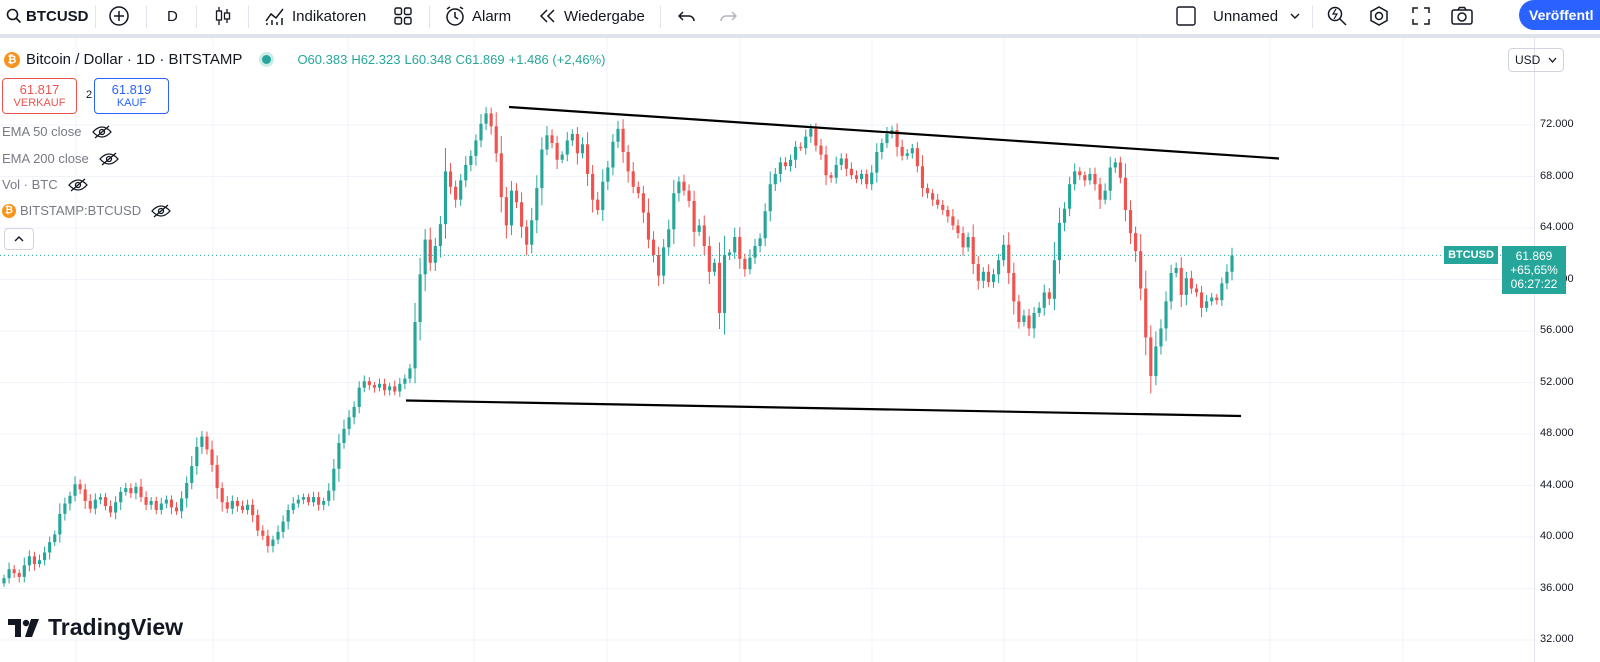 This screenshot has width=1600, height=662. What do you see at coordinates (1186, 16) in the screenshot?
I see `layout-checkbox` at bounding box center [1186, 16].